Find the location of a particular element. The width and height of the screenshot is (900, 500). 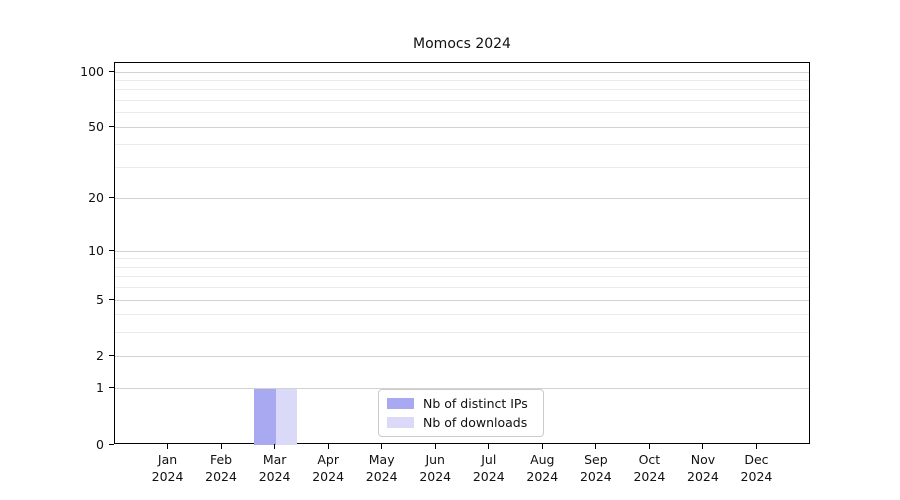

x-axis-tick-label: Nov 2024 is located at coordinates (703, 468).